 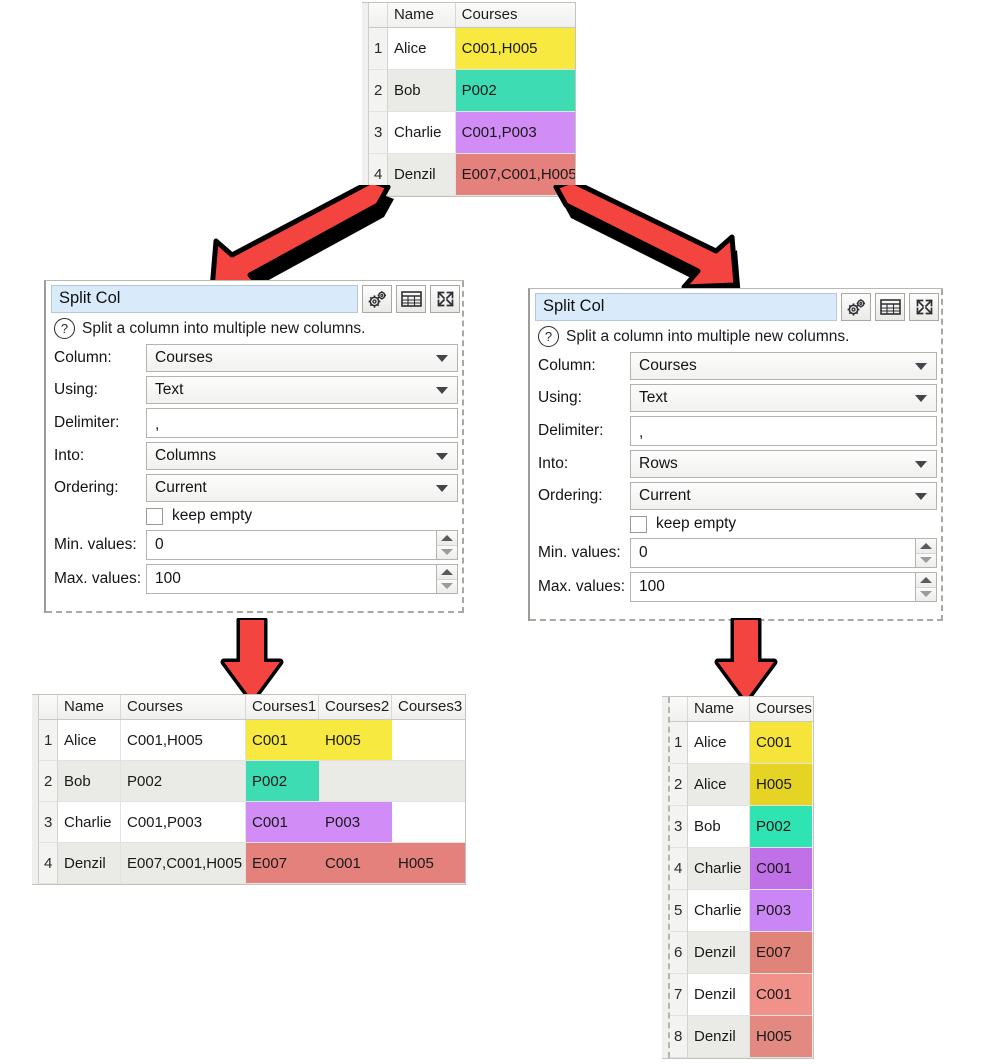 What do you see at coordinates (355, 822) in the screenshot?
I see `cell-courses2: P003` at bounding box center [355, 822].